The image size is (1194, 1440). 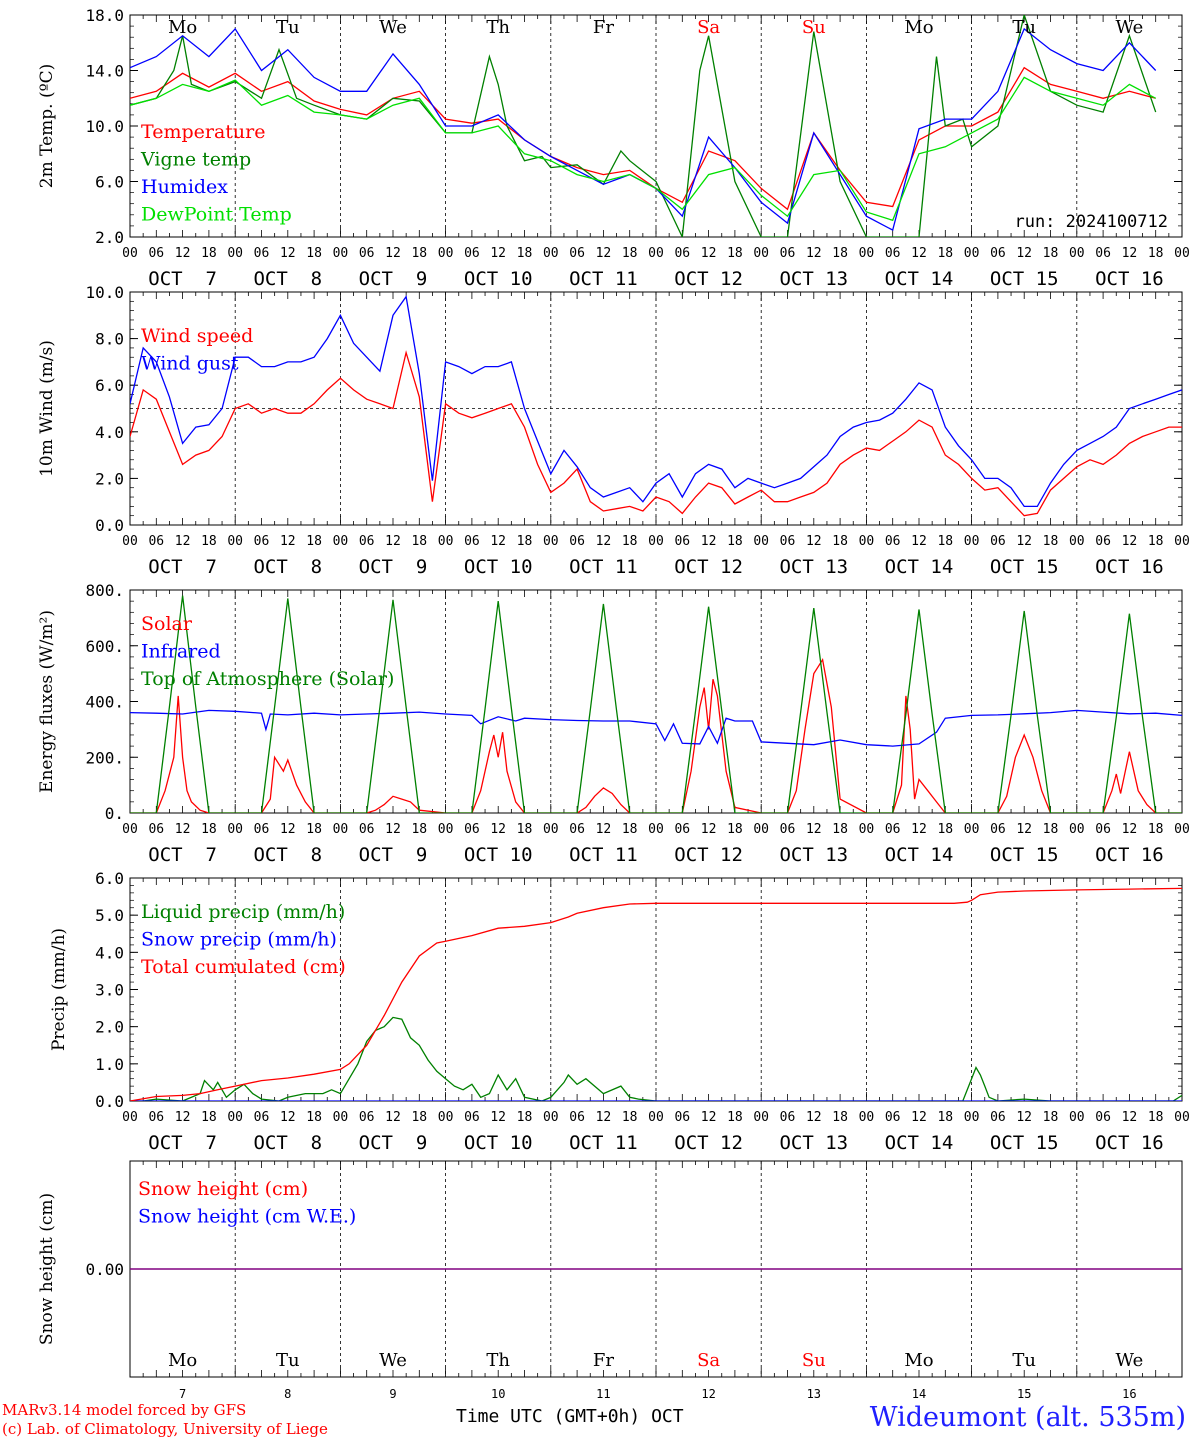 I want to click on y-tick-label: 10.0, so click(x=104, y=126).